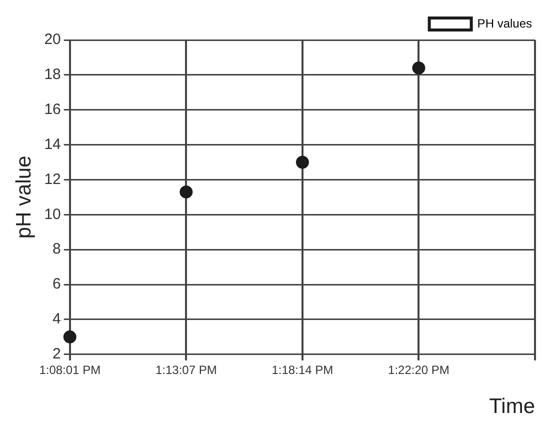 The width and height of the screenshot is (542, 424). I want to click on x-tick-label: 1:13:07 PM, so click(186, 369).